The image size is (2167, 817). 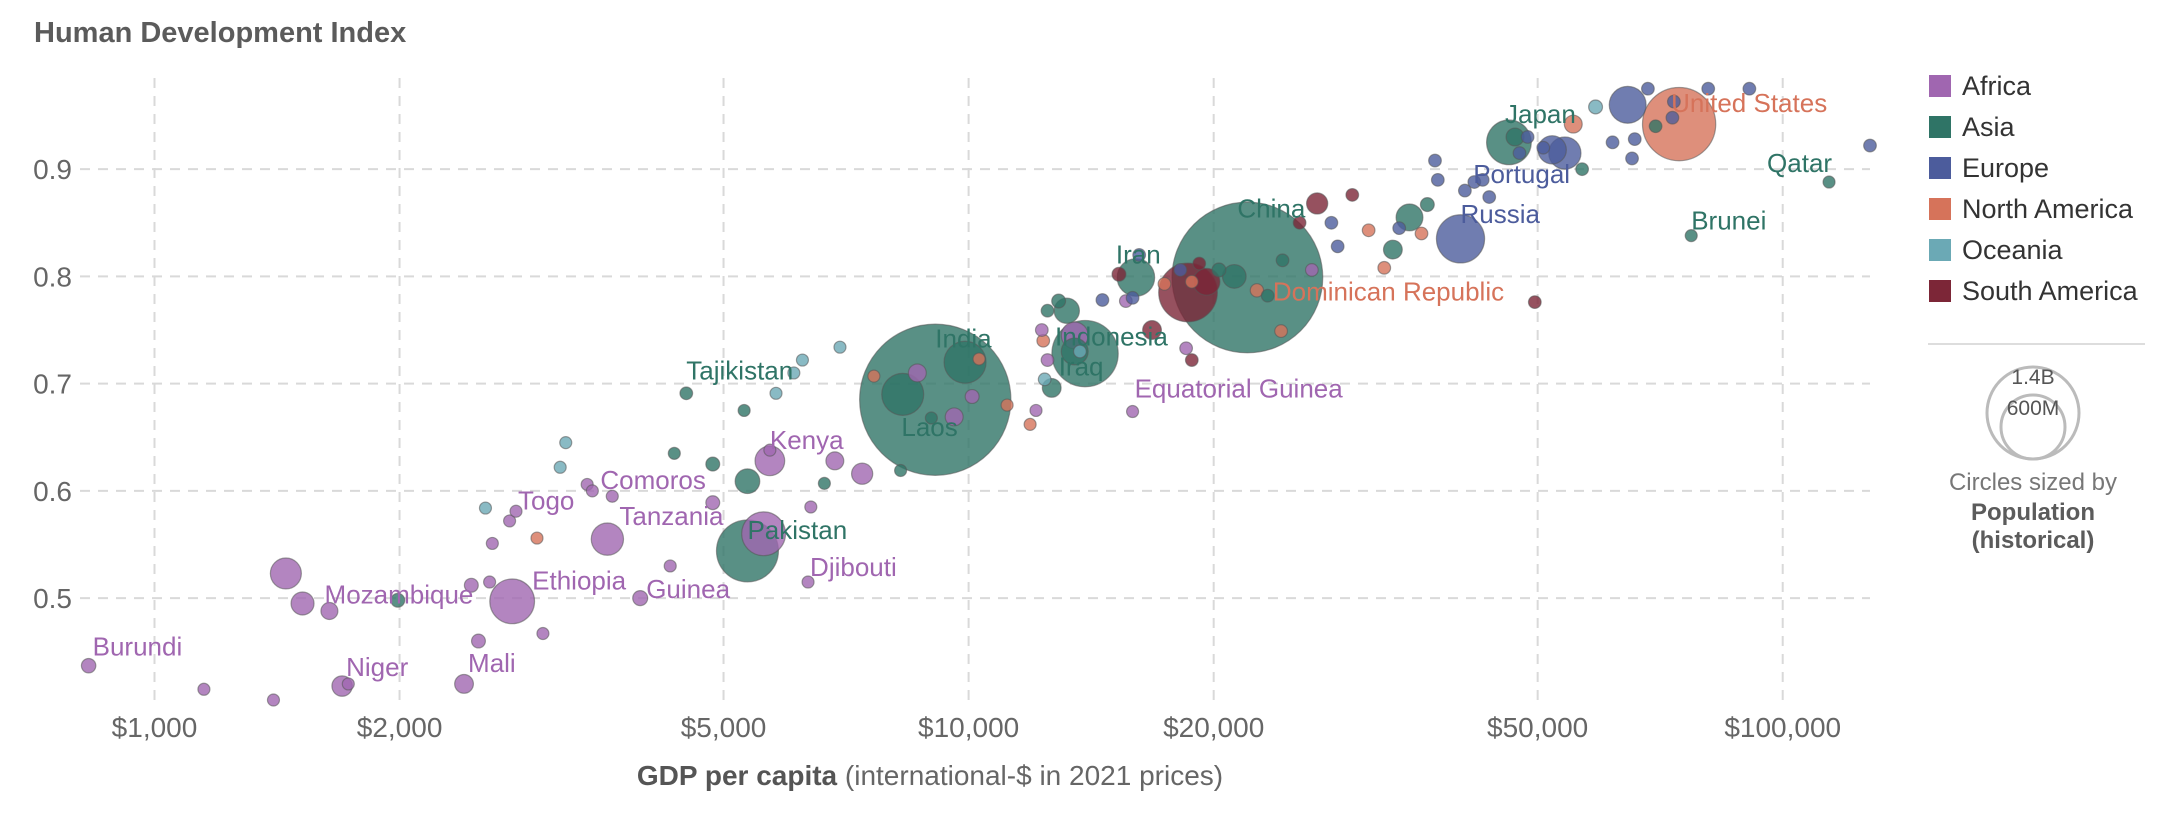 What do you see at coordinates (2005, 168) in the screenshot?
I see `legend-entry: Europe` at bounding box center [2005, 168].